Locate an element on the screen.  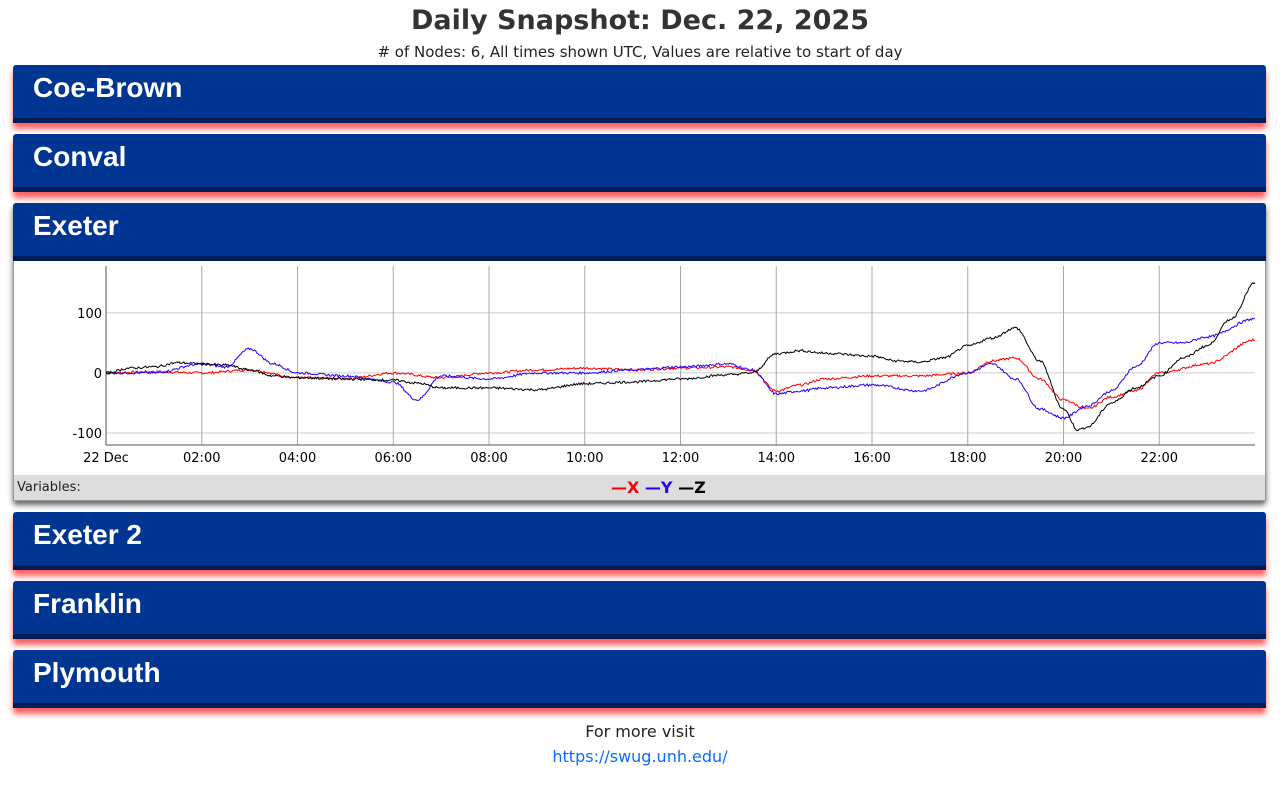
node-panel-exeter-2: Exeter 2 is located at coordinates (639, 541).